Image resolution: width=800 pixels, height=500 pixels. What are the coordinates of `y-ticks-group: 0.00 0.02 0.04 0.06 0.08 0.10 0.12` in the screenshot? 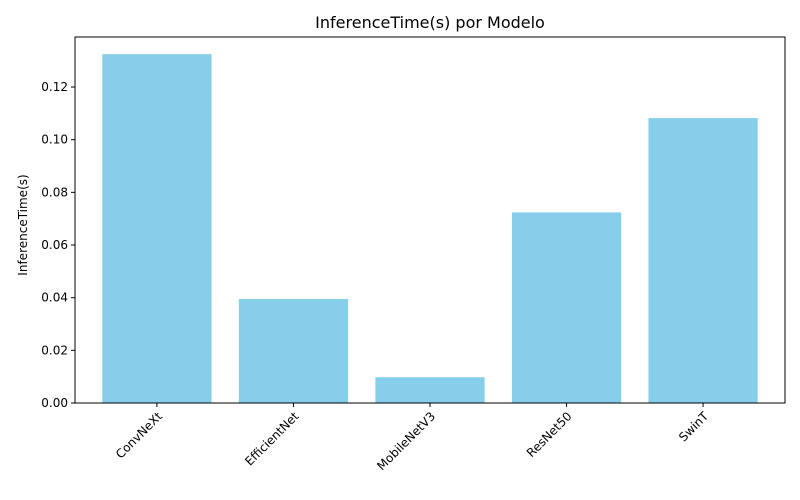 It's located at (58, 245).